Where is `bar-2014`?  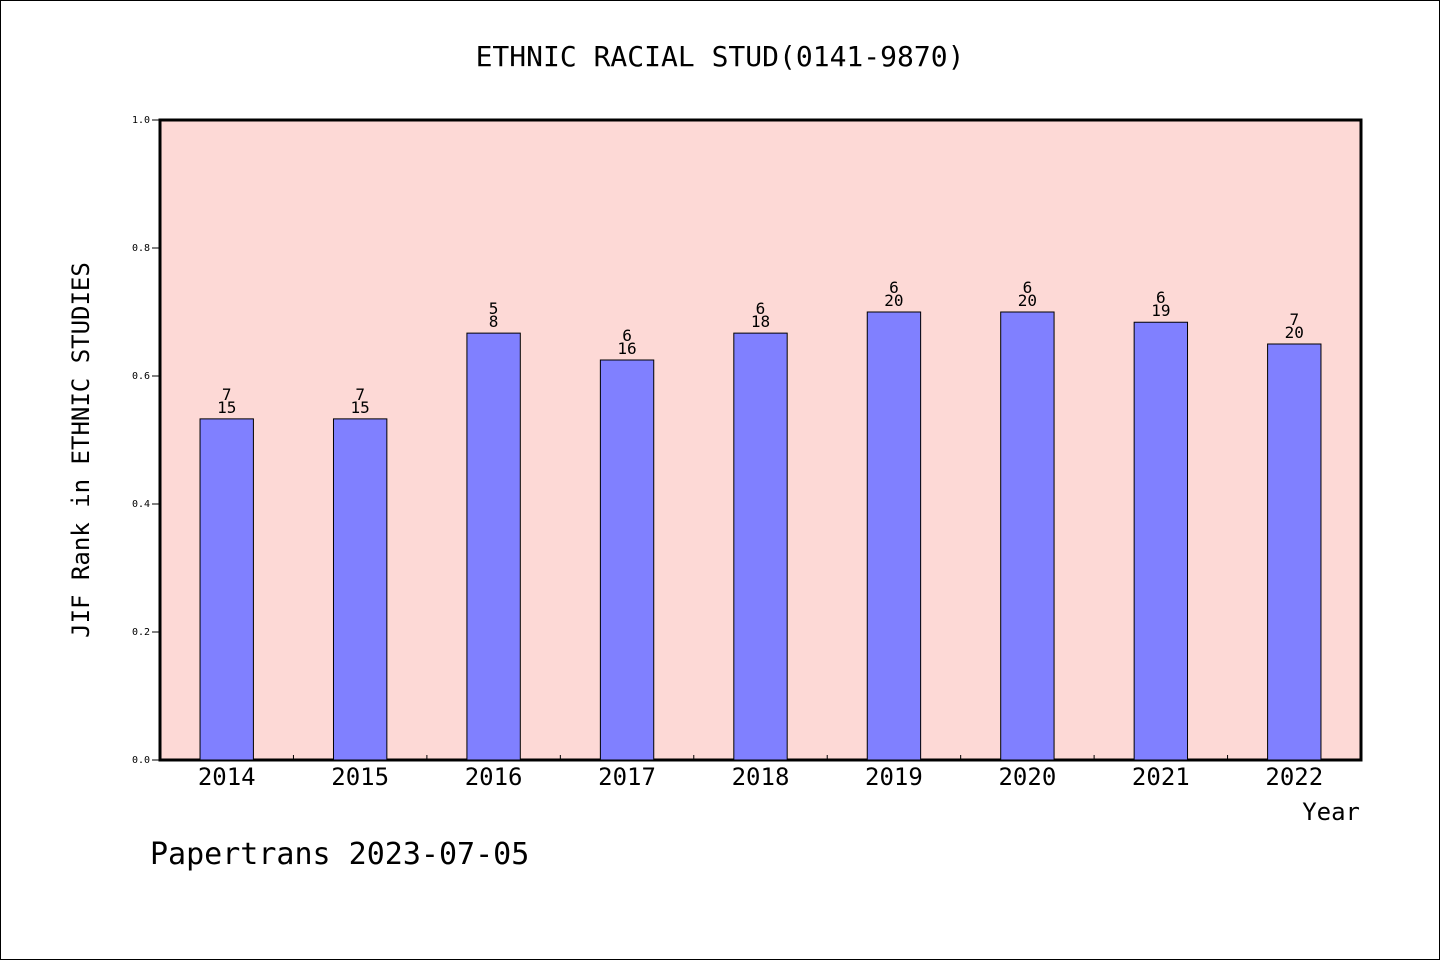 bar-2014 is located at coordinates (226, 589).